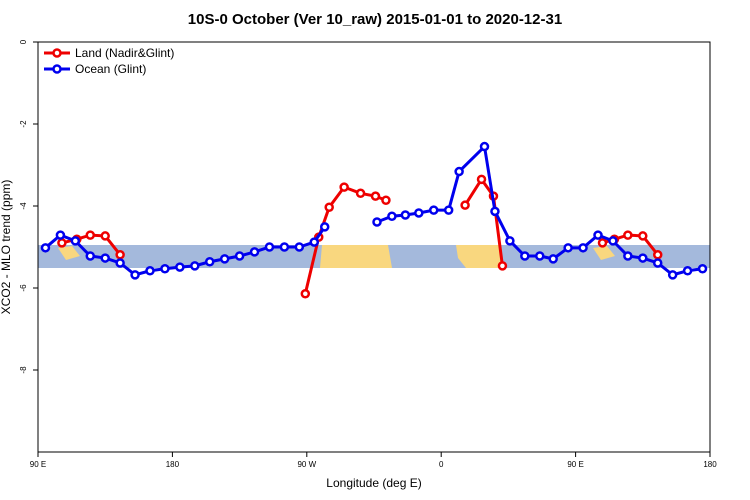  Describe the element at coordinates (23, 124) in the screenshot. I see `y-tick-label: -2` at that location.